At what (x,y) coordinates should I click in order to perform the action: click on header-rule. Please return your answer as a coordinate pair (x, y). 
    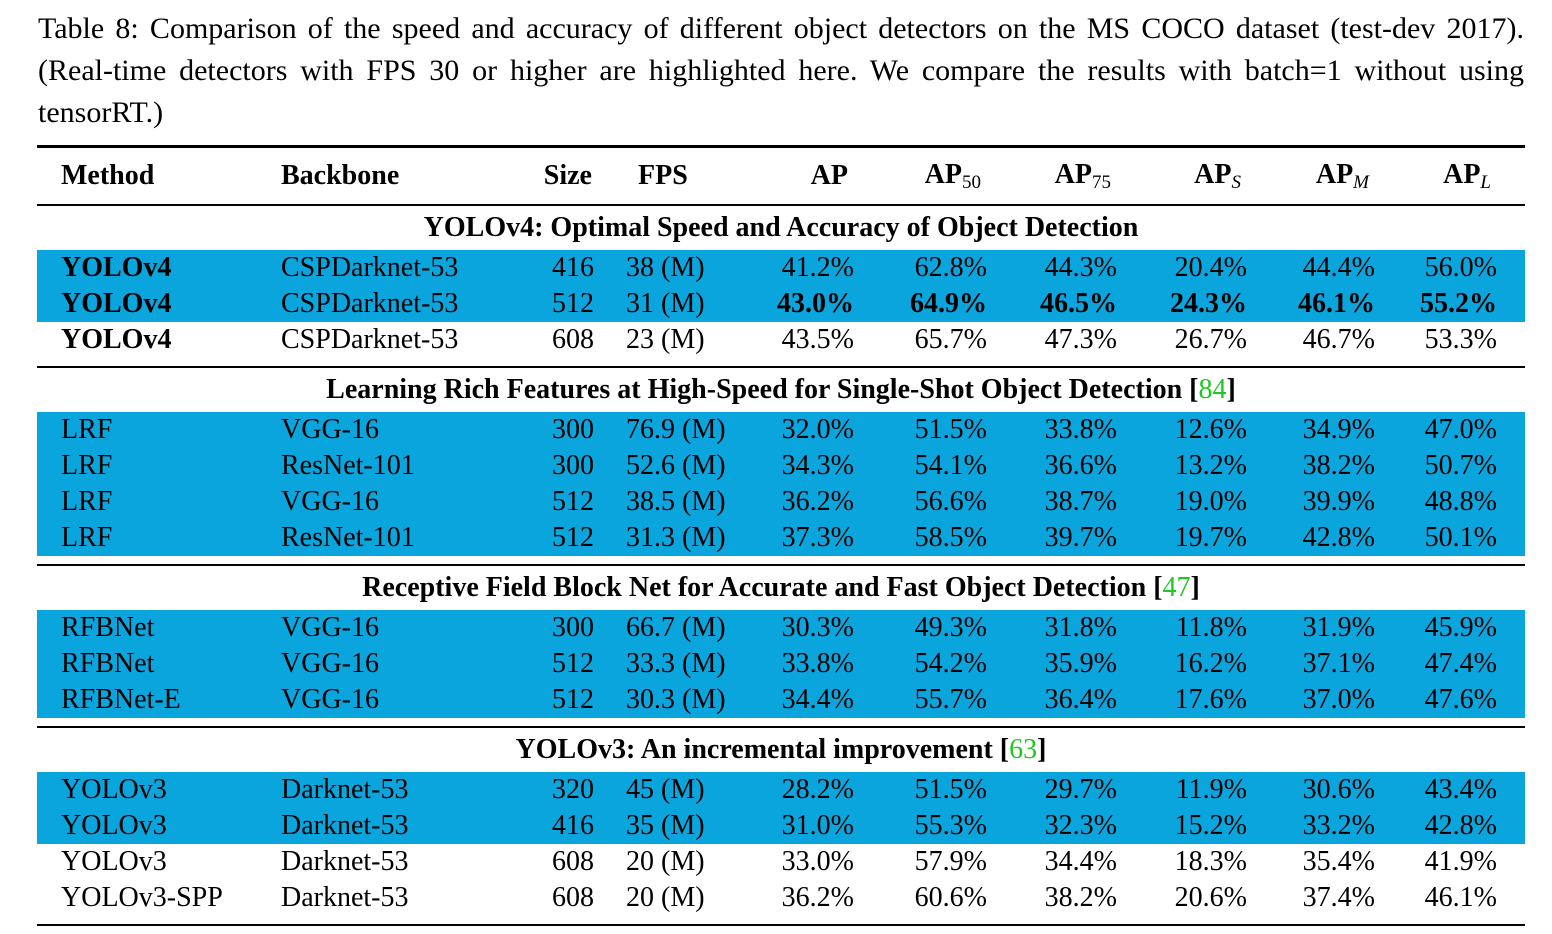
    Looking at the image, I should click on (781, 205).